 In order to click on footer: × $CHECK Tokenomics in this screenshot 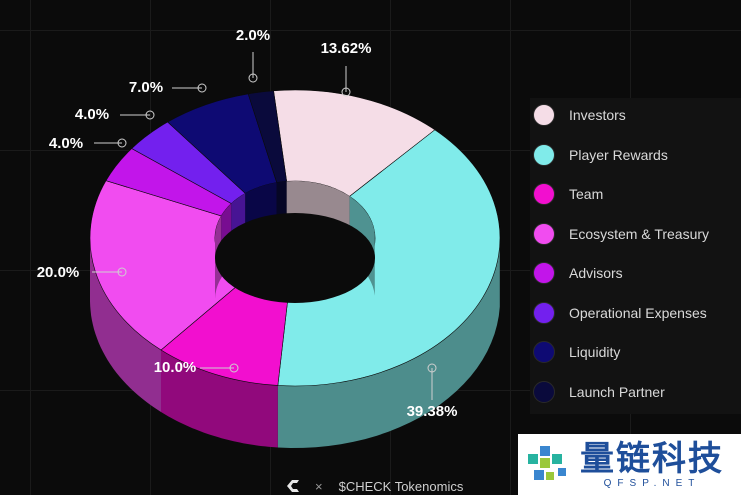, I will do `click(374, 486)`.